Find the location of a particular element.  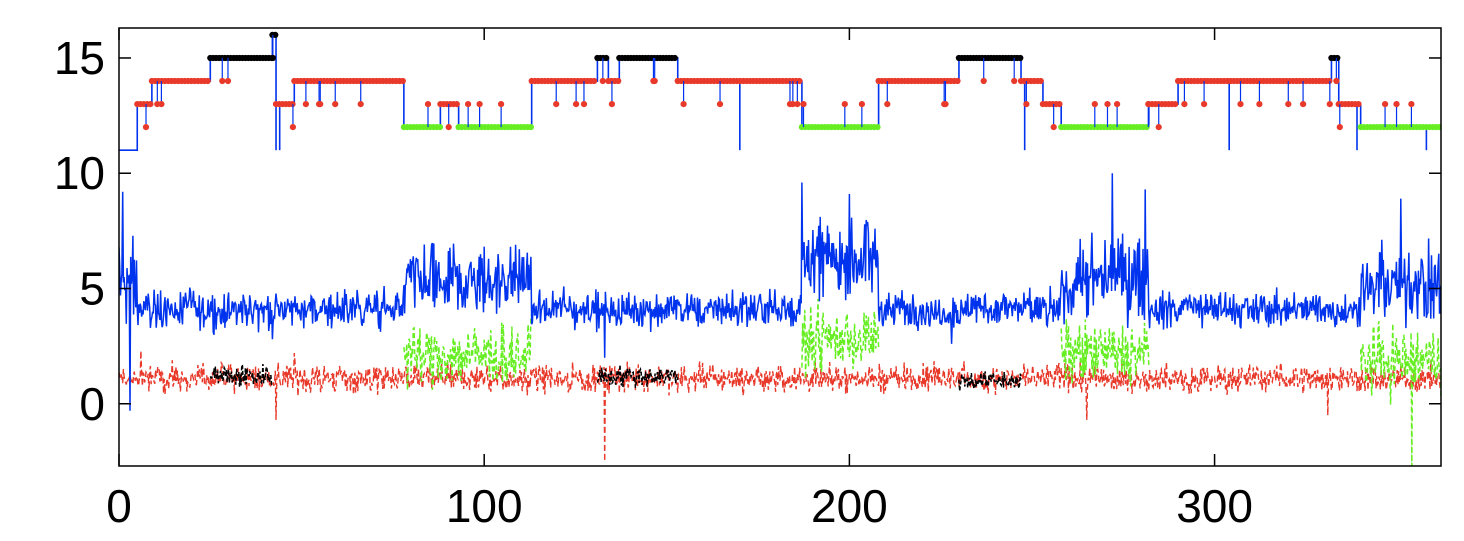

y-tick-label: 5 is located at coordinates (92, 288).